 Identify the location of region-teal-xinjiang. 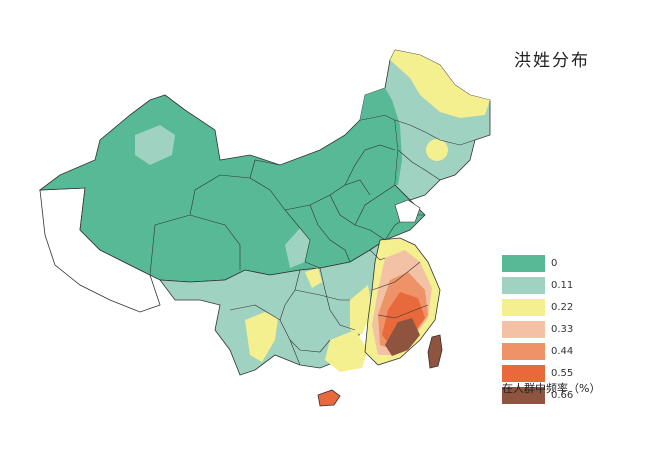
(155, 145).